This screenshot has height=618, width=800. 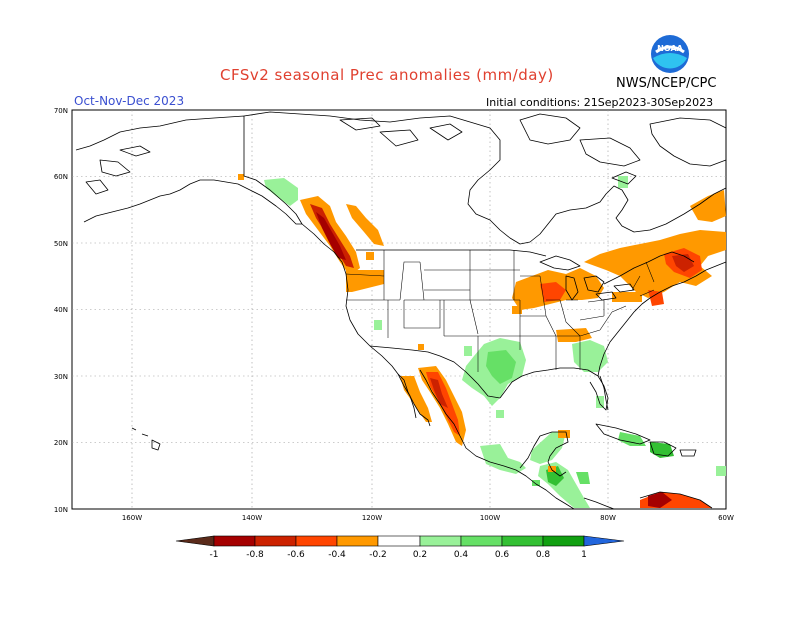 I want to click on colorbar-label-7: 0.4, so click(x=461, y=555).